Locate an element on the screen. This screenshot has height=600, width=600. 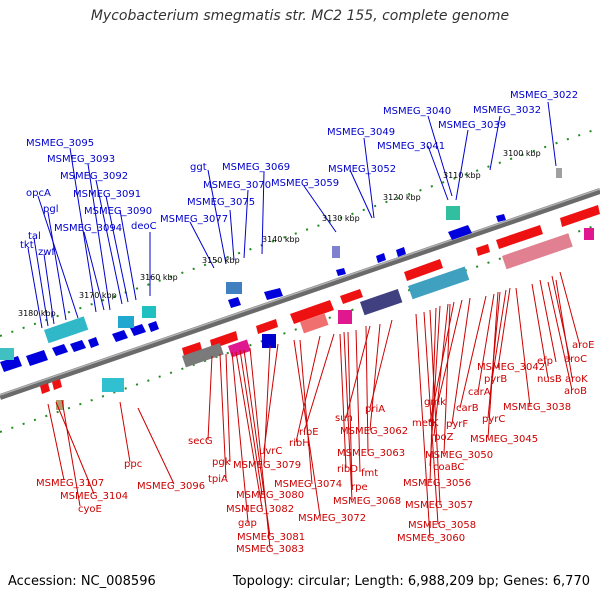
gene-label: priA is located at coordinates (375, 409).